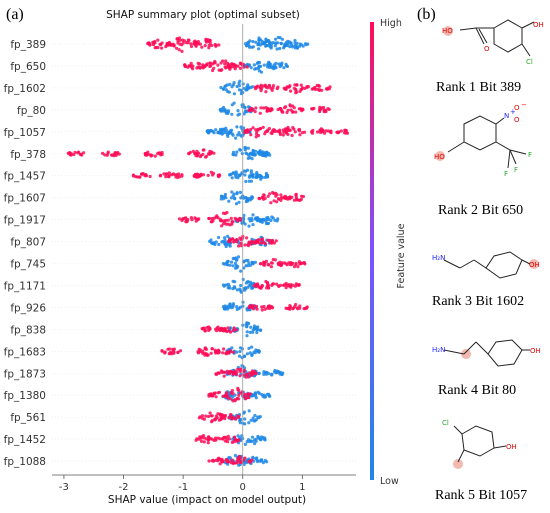 The image size is (550, 513). I want to click on atom-label: OH, so click(511, 447).